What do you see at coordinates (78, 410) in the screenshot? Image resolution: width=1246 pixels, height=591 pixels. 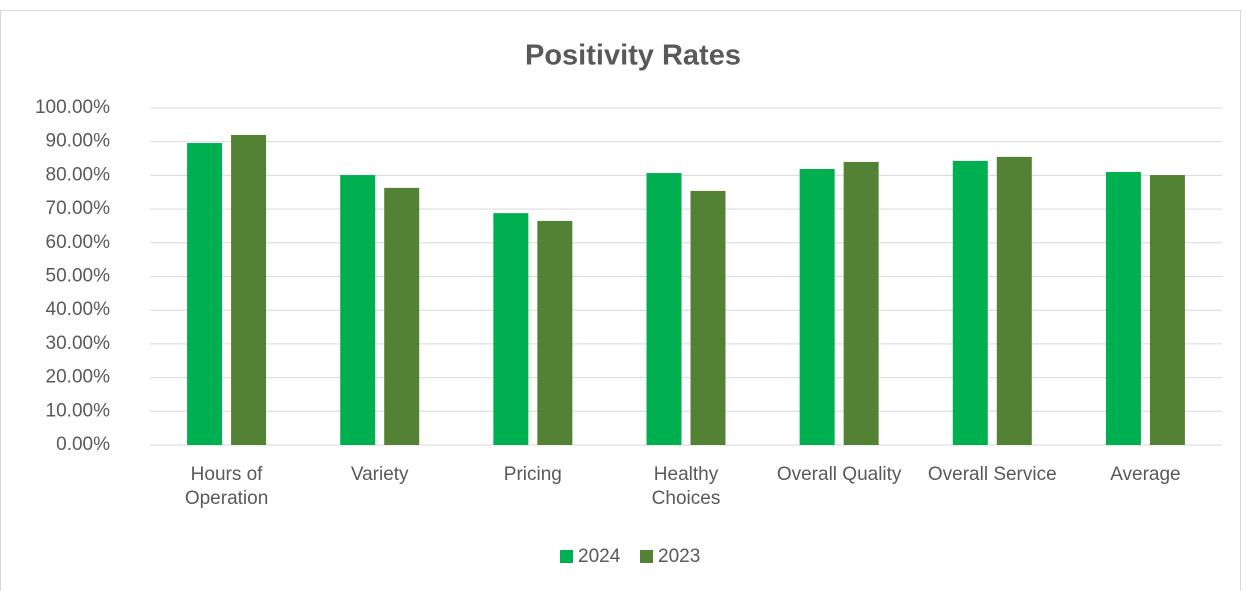 I see `y-tick-label: 10.00%` at bounding box center [78, 410].